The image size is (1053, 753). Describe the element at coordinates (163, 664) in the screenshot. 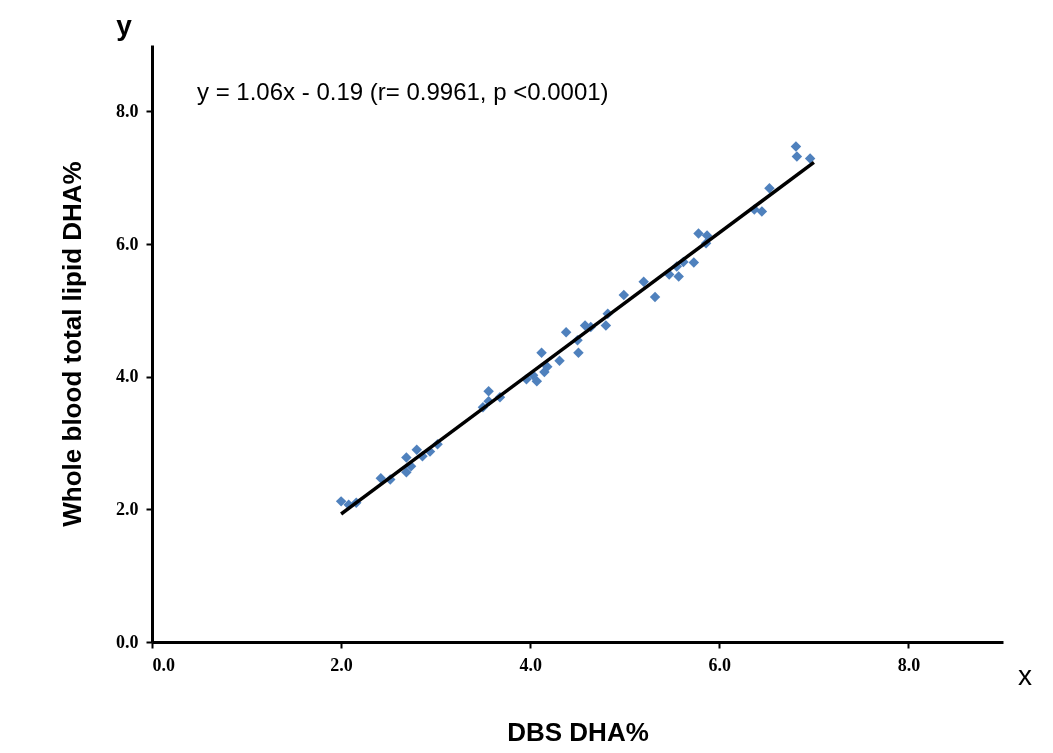

I see `x-tick-label: 0.0` at that location.